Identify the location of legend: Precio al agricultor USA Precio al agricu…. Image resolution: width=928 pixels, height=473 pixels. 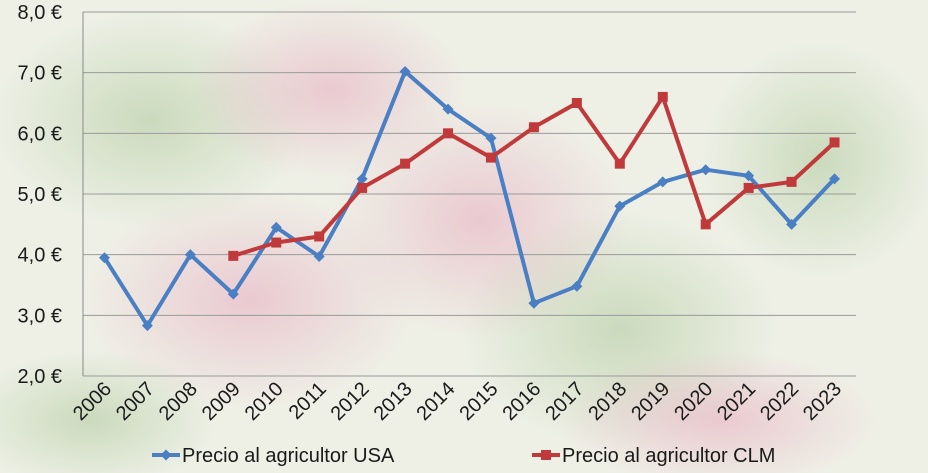
(463, 456).